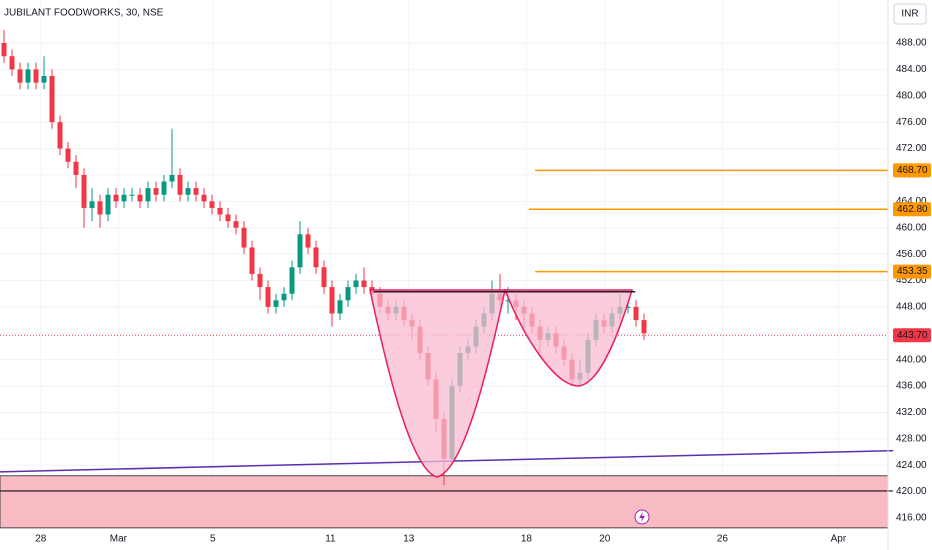 This screenshot has height=550, width=932. Describe the element at coordinates (41, 539) in the screenshot. I see `x-tick-label: 28` at that location.